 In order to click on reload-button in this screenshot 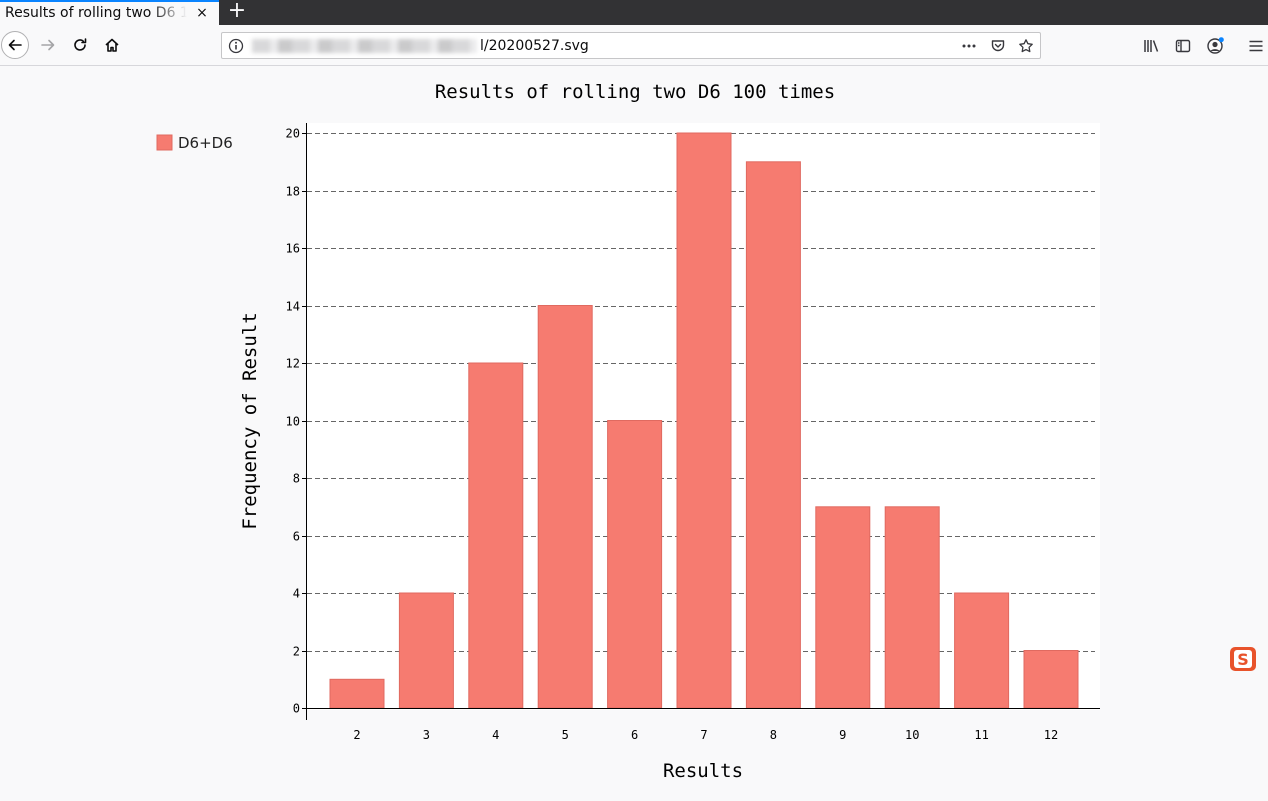, I will do `click(80, 45)`.